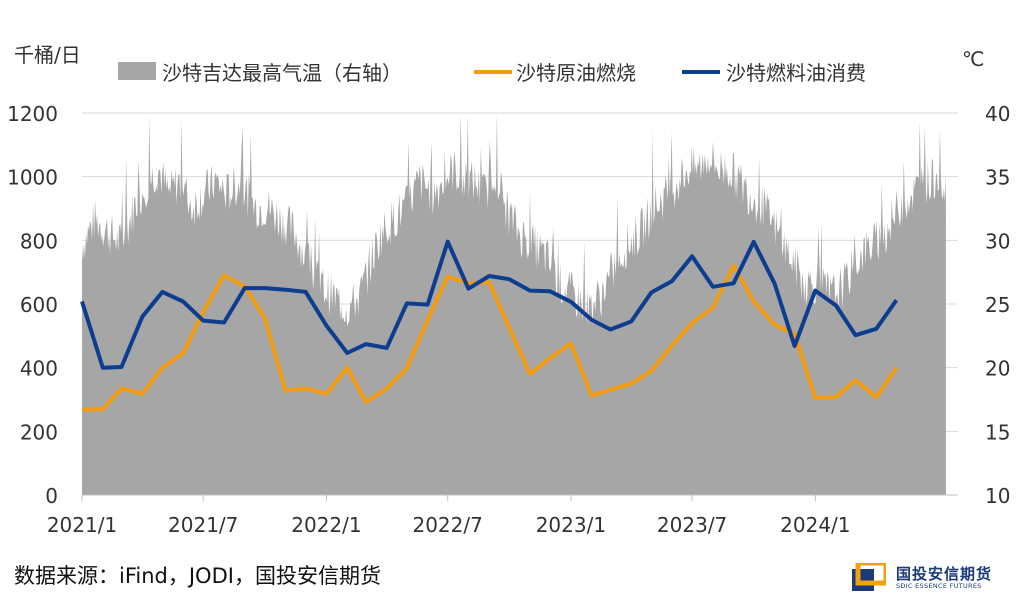 The height and width of the screenshot is (599, 1017). What do you see at coordinates (815, 525) in the screenshot?
I see `x-tick-label: 2024/1` at bounding box center [815, 525].